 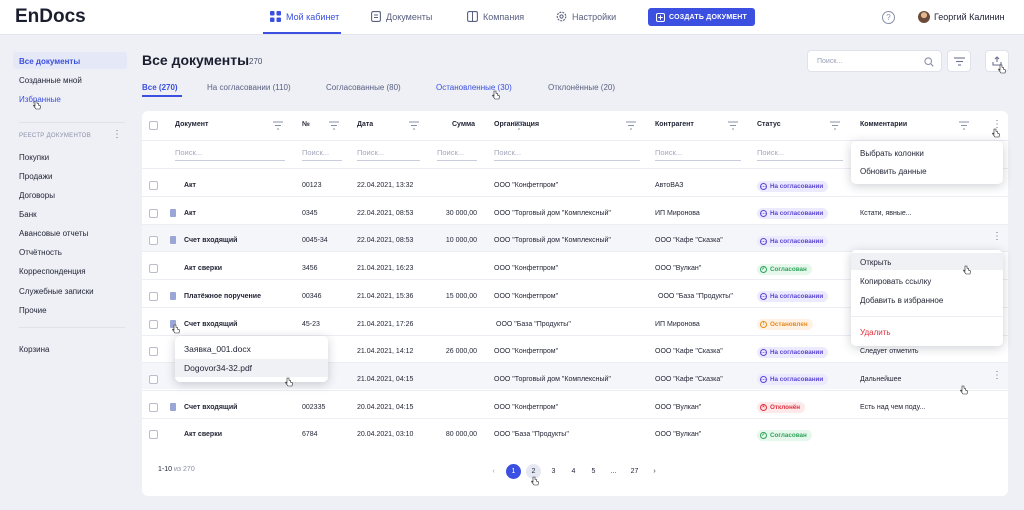 I want to click on help-icon: ?, so click(x=888, y=17).